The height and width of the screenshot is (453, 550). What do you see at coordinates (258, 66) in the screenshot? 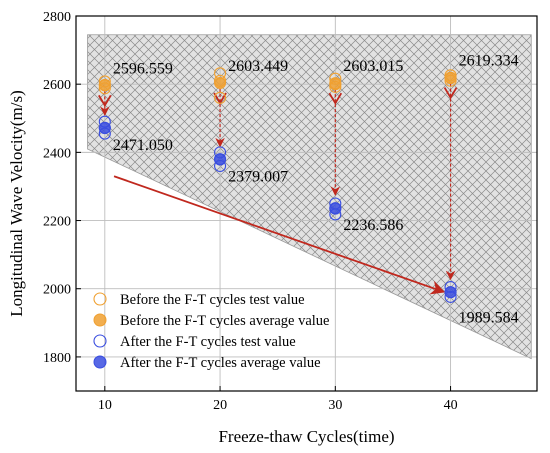
I see `data-label: 2603.449` at bounding box center [258, 66].